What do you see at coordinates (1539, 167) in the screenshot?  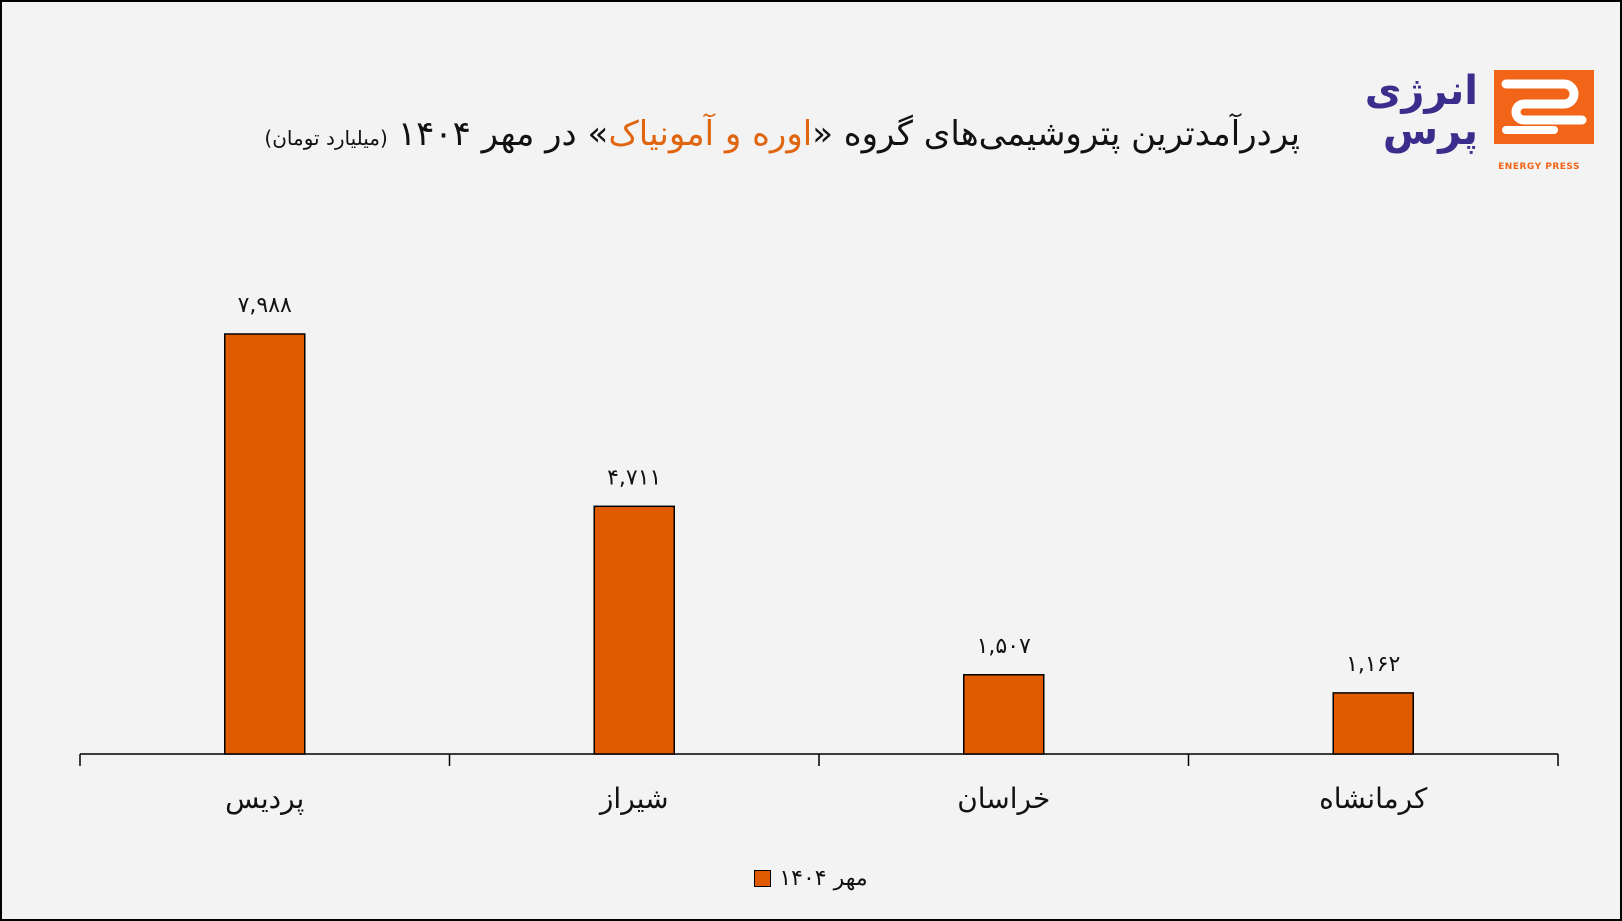 I see `logo-english-text: ENERGY PRESS` at bounding box center [1539, 167].